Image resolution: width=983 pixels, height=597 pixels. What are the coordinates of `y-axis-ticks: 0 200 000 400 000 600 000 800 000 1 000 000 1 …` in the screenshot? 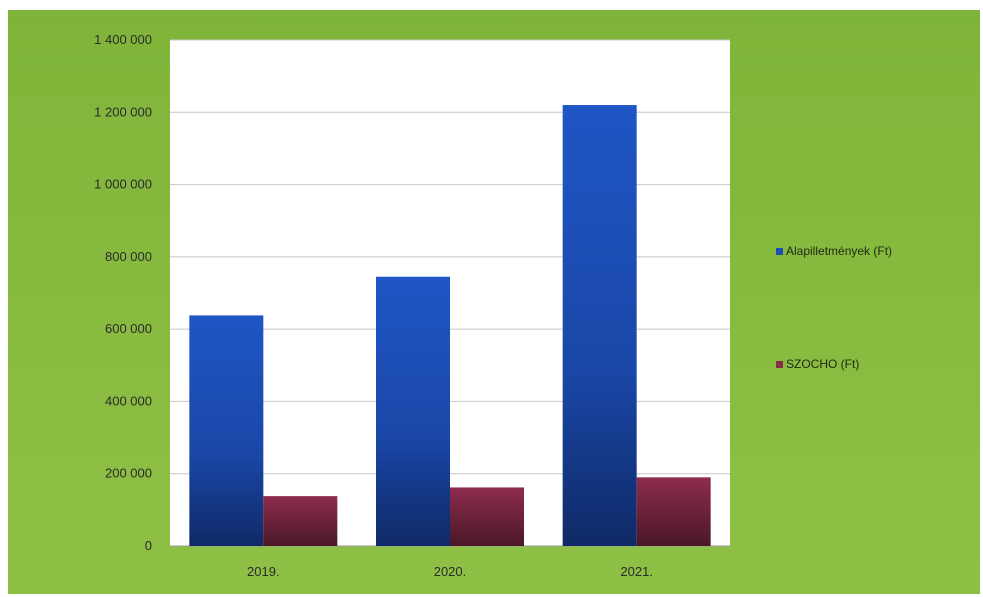 It's located at (123, 292).